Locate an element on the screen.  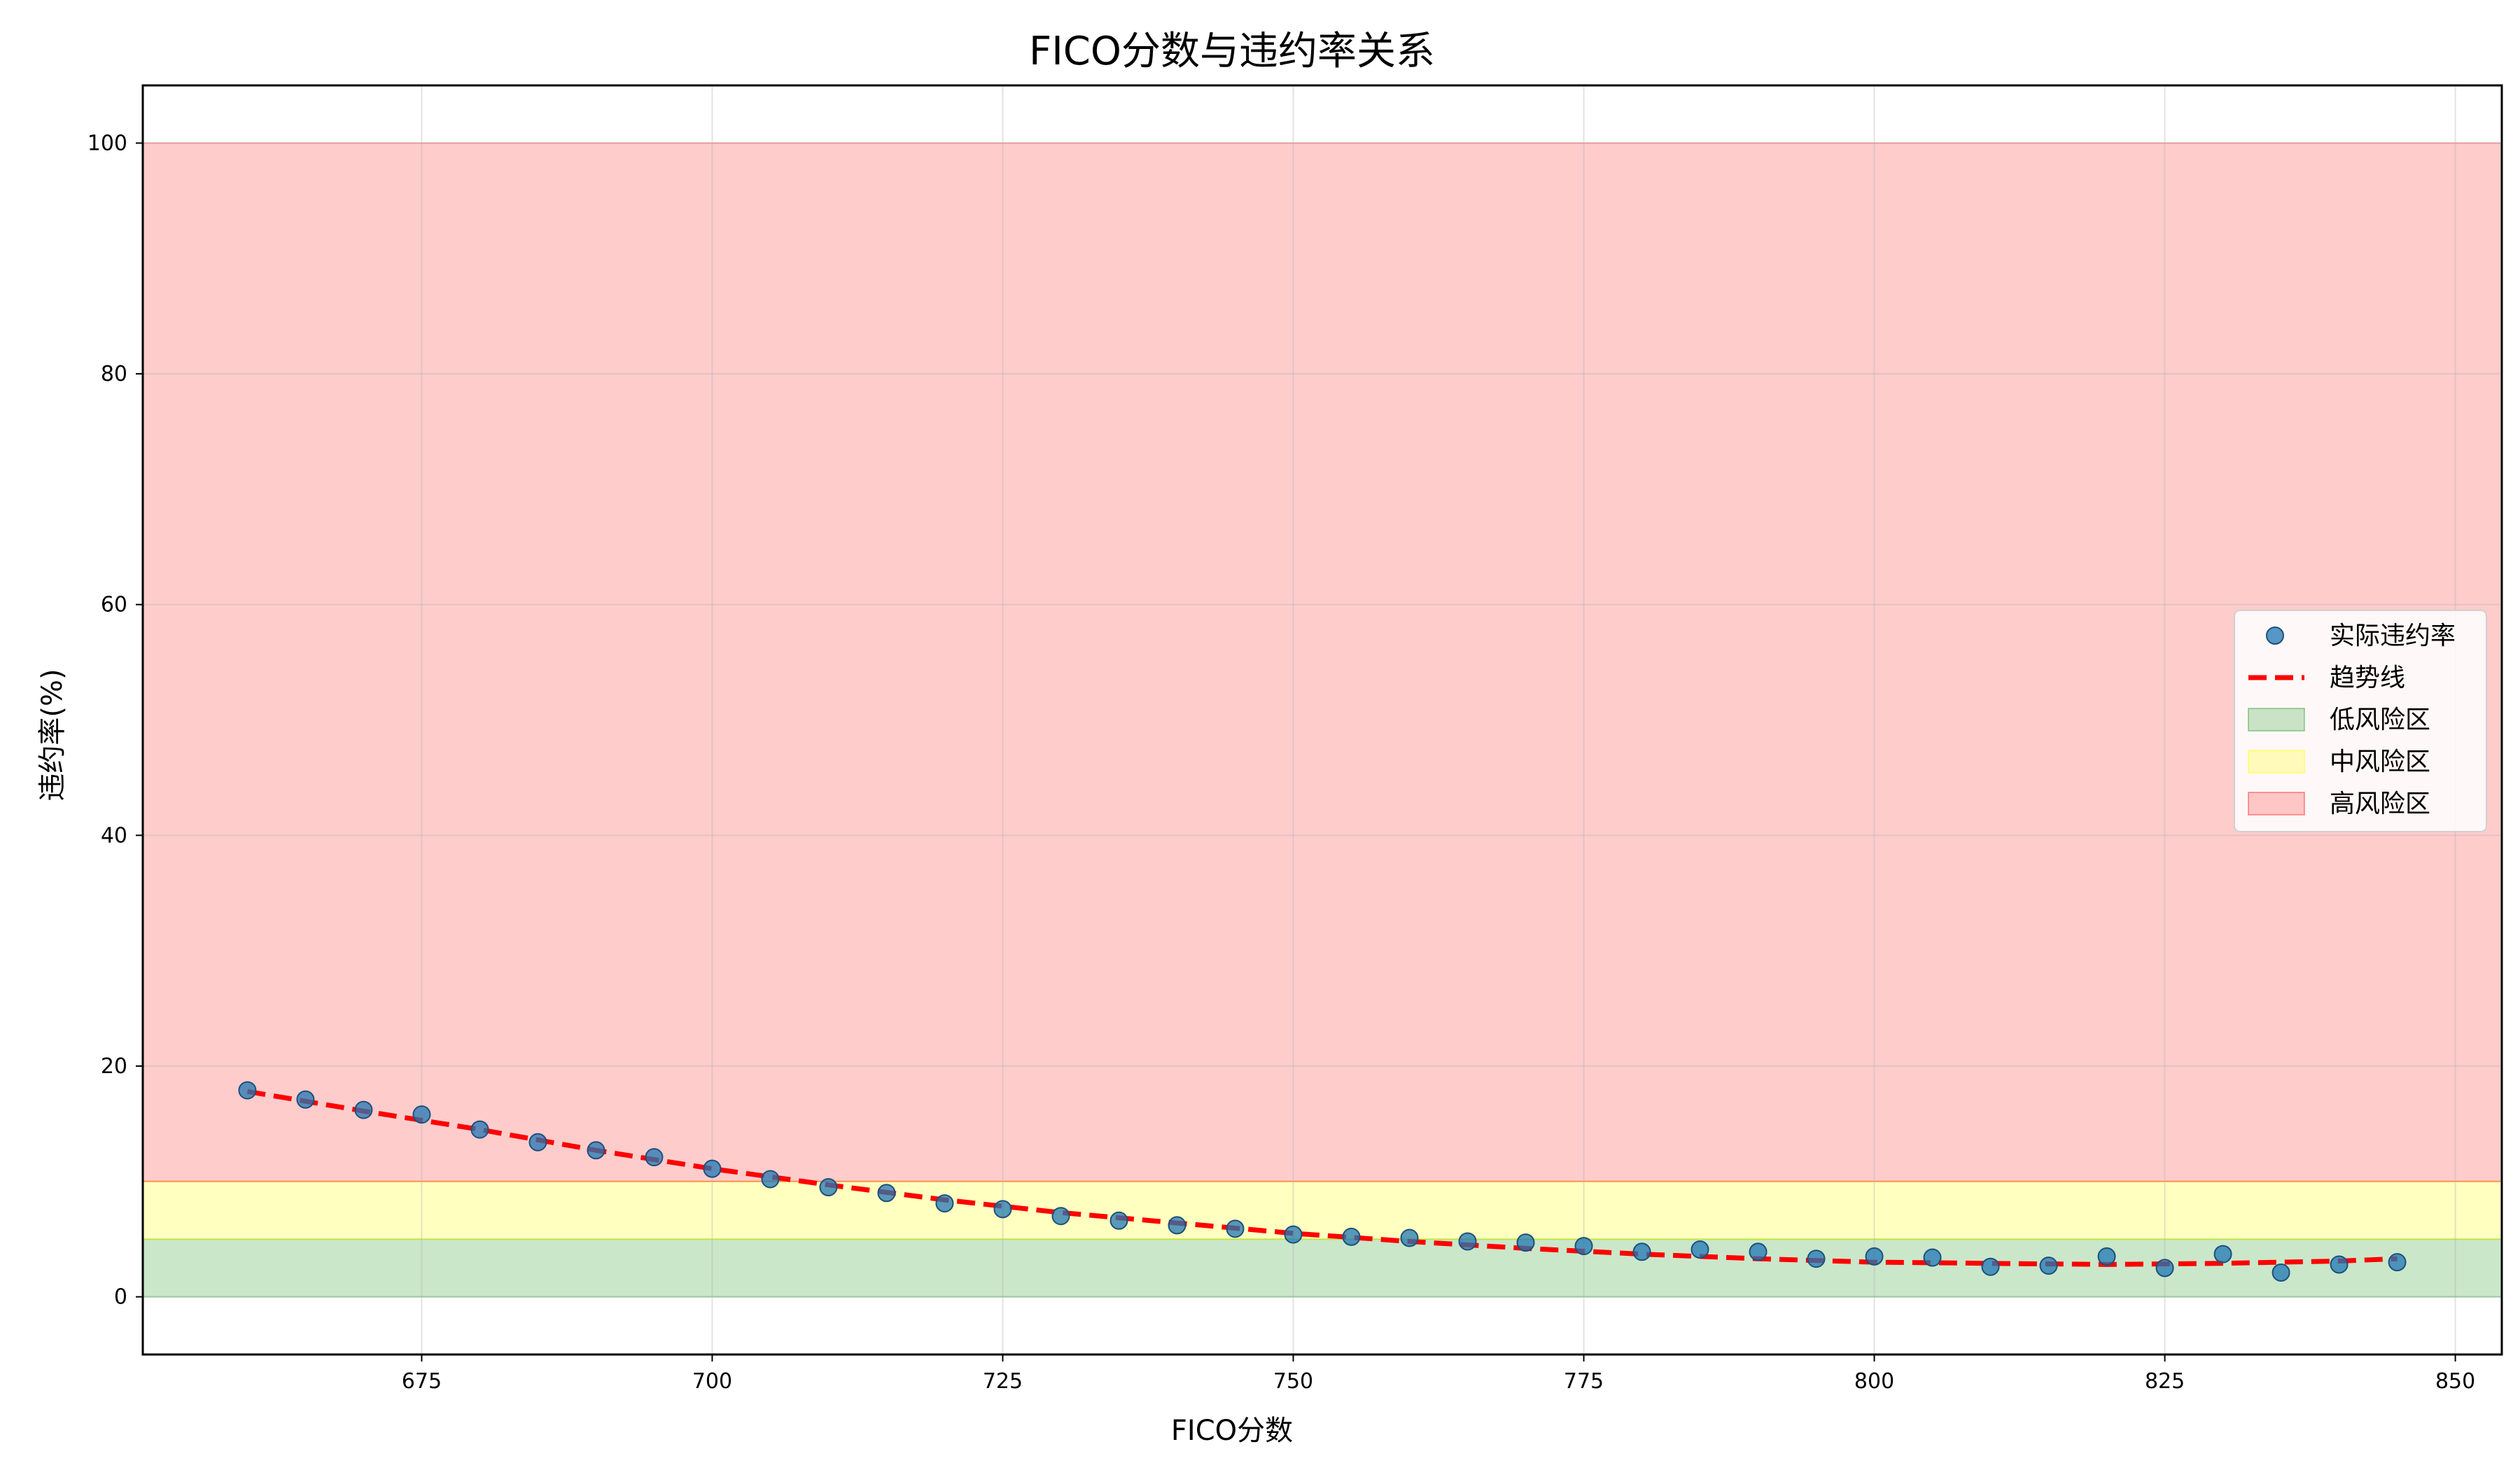
legend-label: 高风险区 is located at coordinates (2380, 804).